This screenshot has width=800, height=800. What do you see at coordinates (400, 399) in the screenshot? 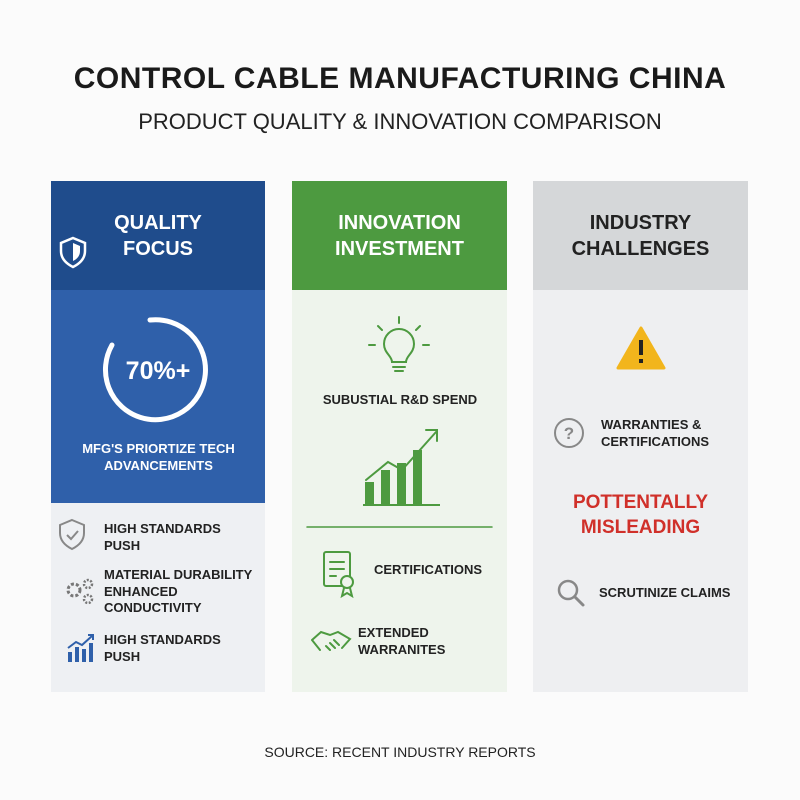
I see `item-text: SUBUSTIAL R&D SPEND` at bounding box center [400, 399].